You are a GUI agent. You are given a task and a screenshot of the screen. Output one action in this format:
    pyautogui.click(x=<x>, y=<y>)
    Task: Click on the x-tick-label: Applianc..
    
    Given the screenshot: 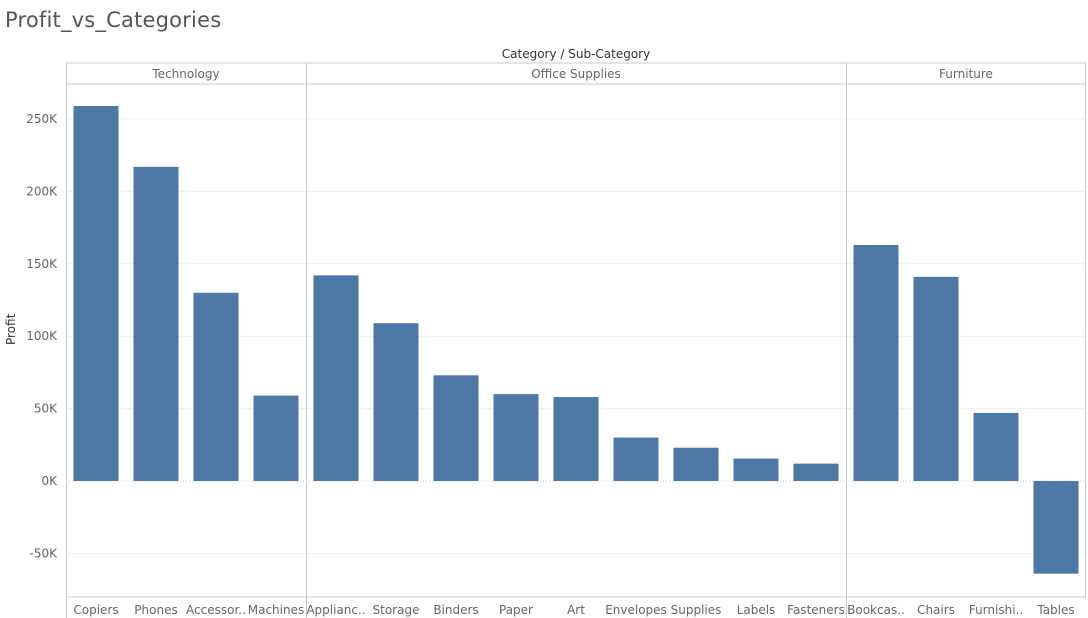 What is the action you would take?
    pyautogui.click(x=335, y=610)
    